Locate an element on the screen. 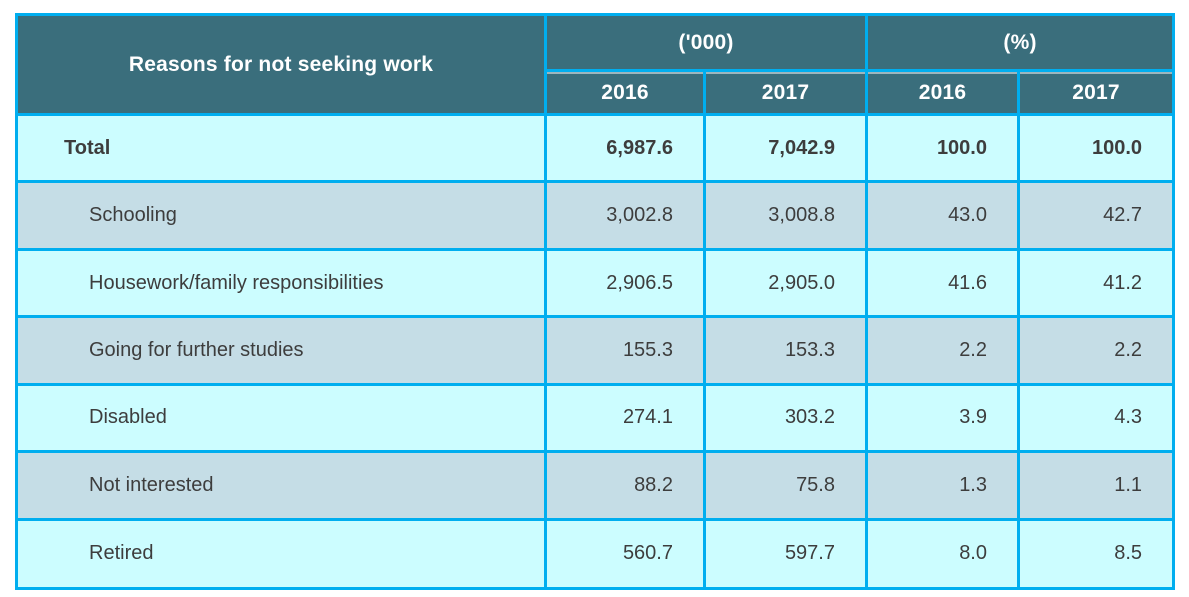  cell-thousands-2016: 3,002.8 is located at coordinates (625, 215).